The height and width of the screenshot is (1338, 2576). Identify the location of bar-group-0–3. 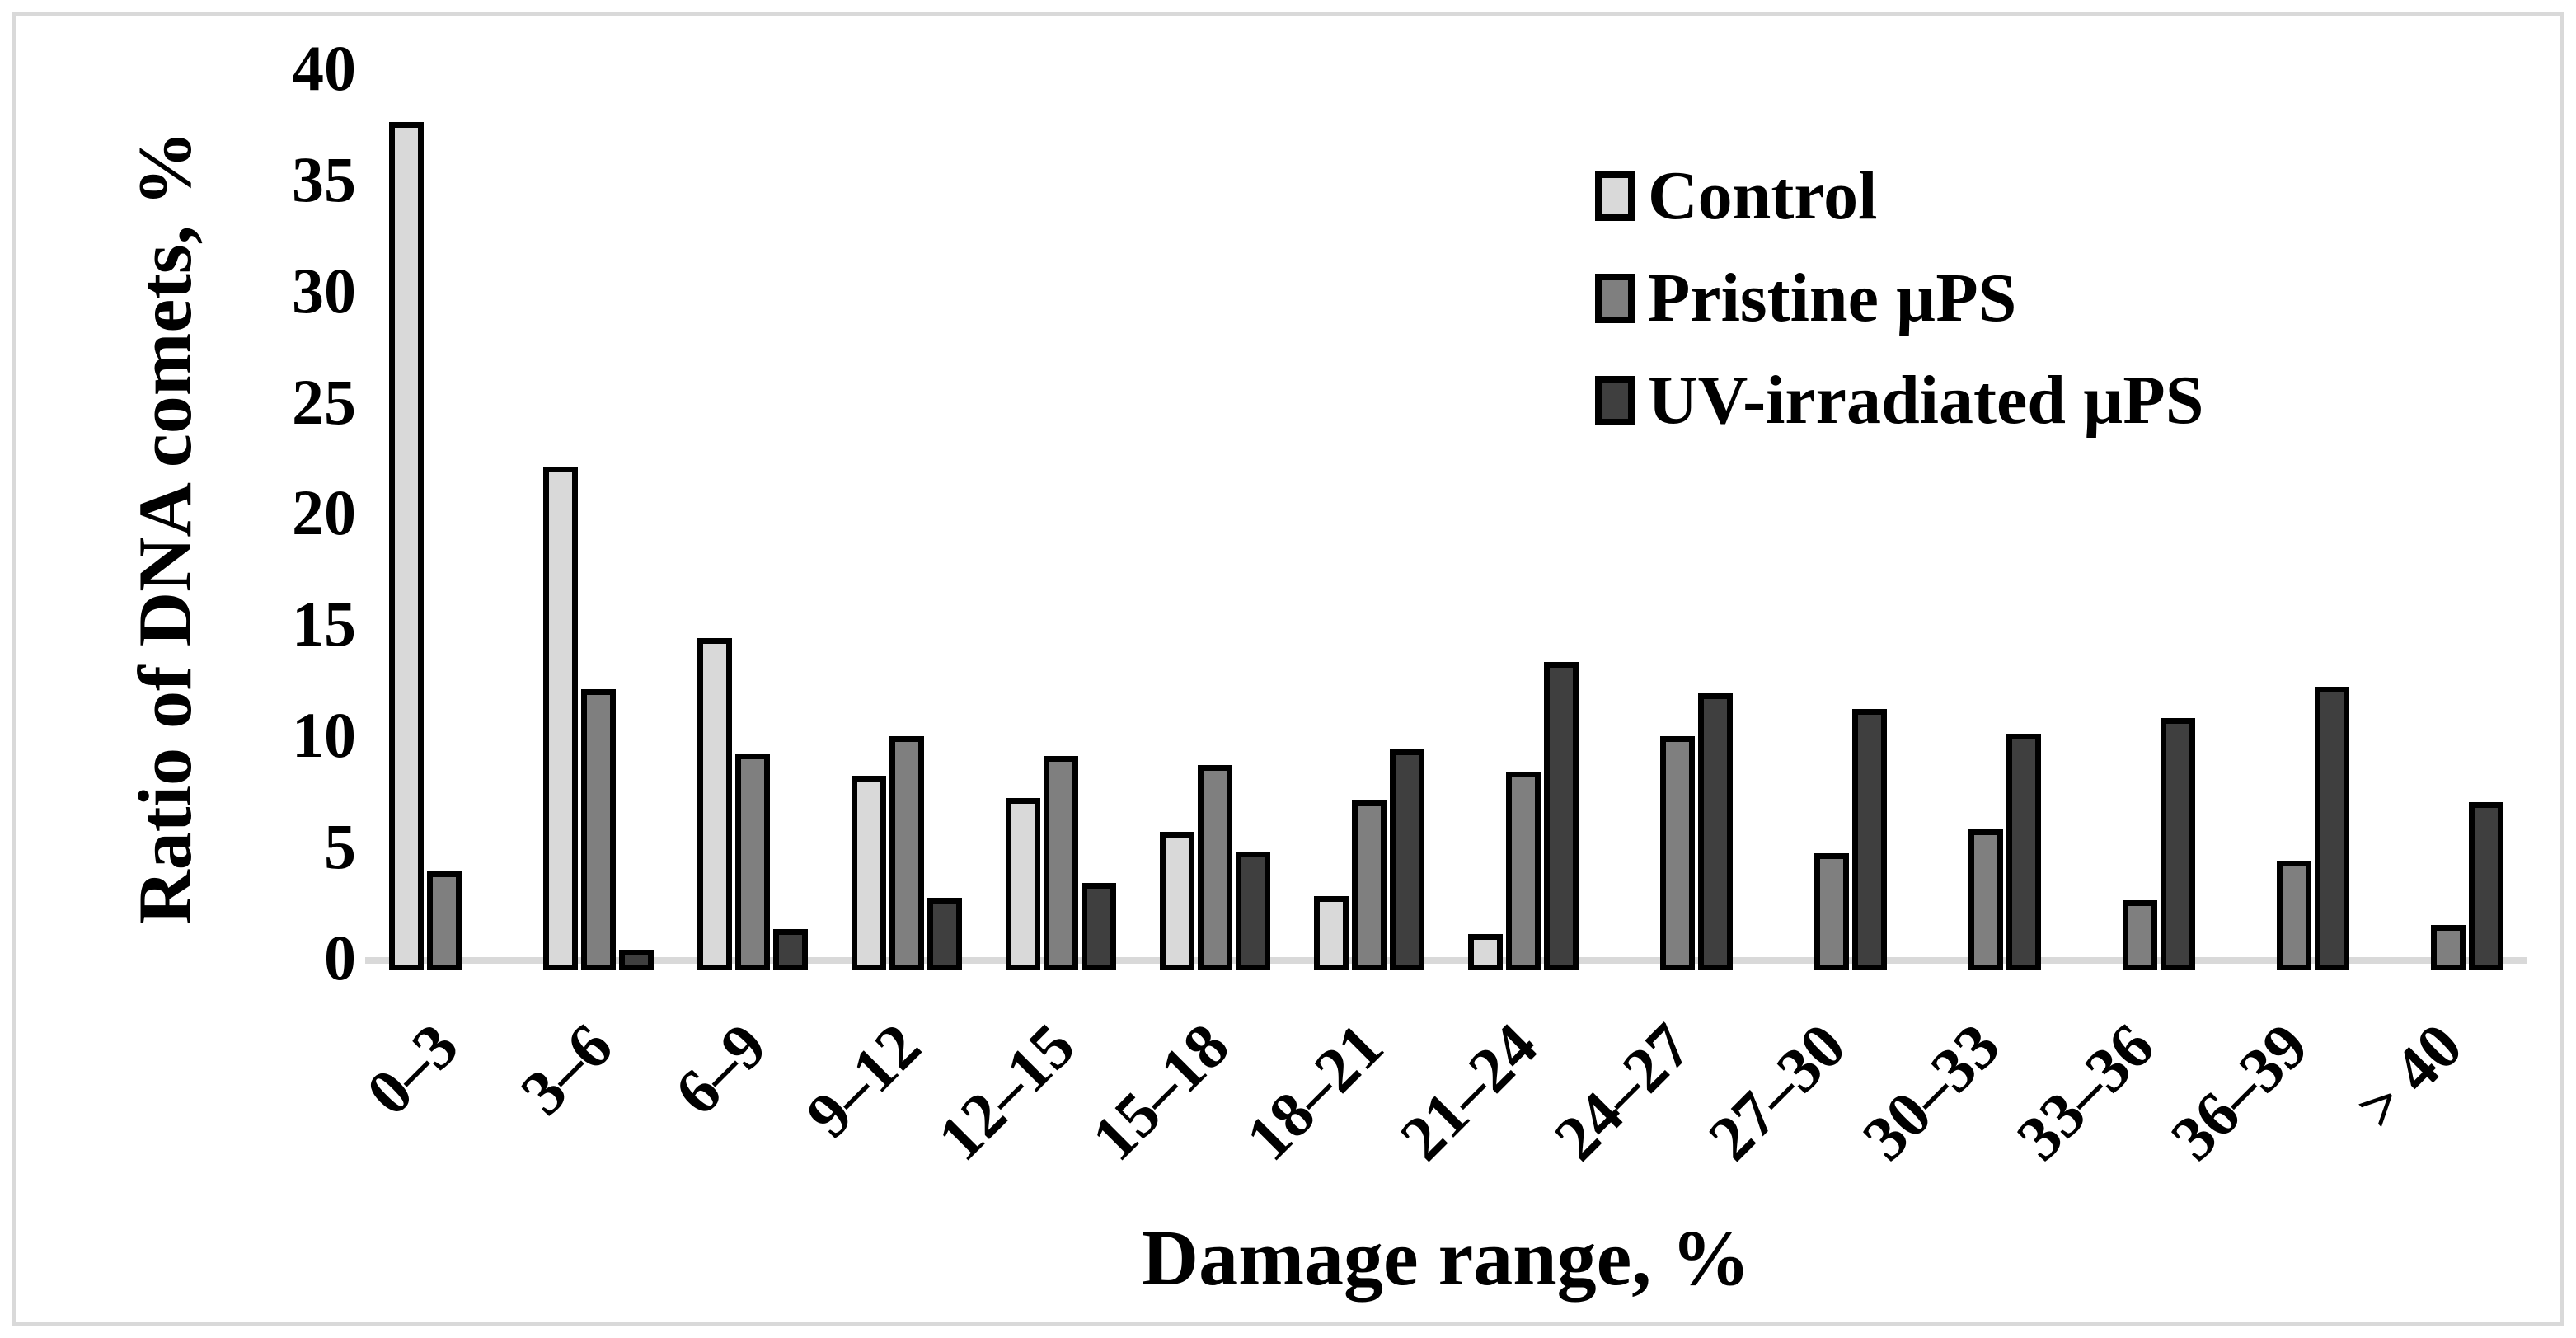
(444, 485).